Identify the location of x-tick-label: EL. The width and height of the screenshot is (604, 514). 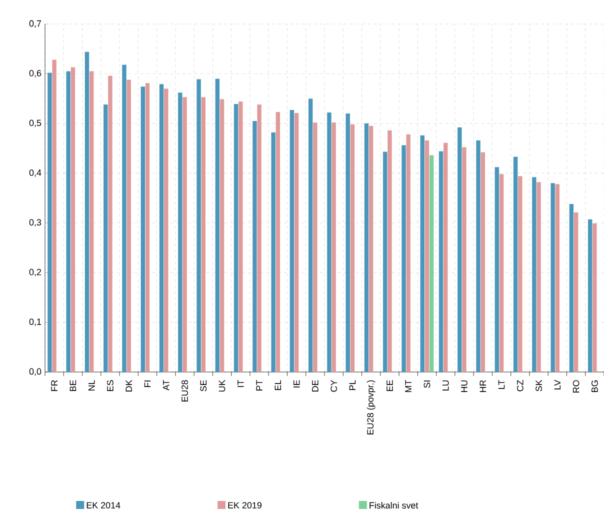
(278, 385).